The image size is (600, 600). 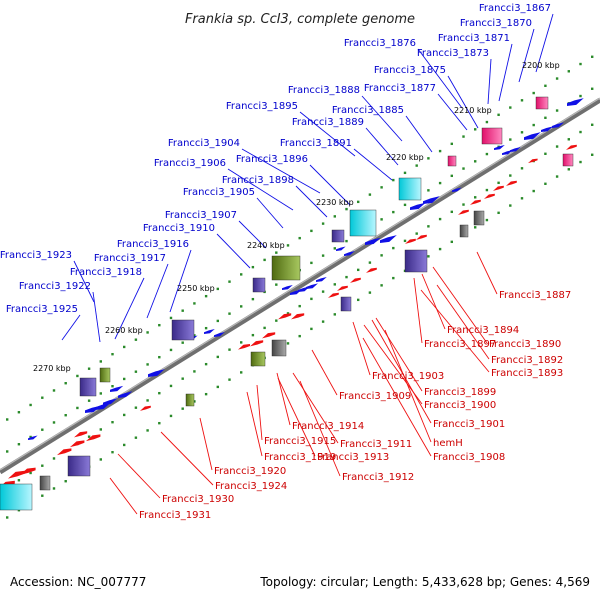 I want to click on forward-gene-label: Francci3_1876, so click(x=380, y=43).